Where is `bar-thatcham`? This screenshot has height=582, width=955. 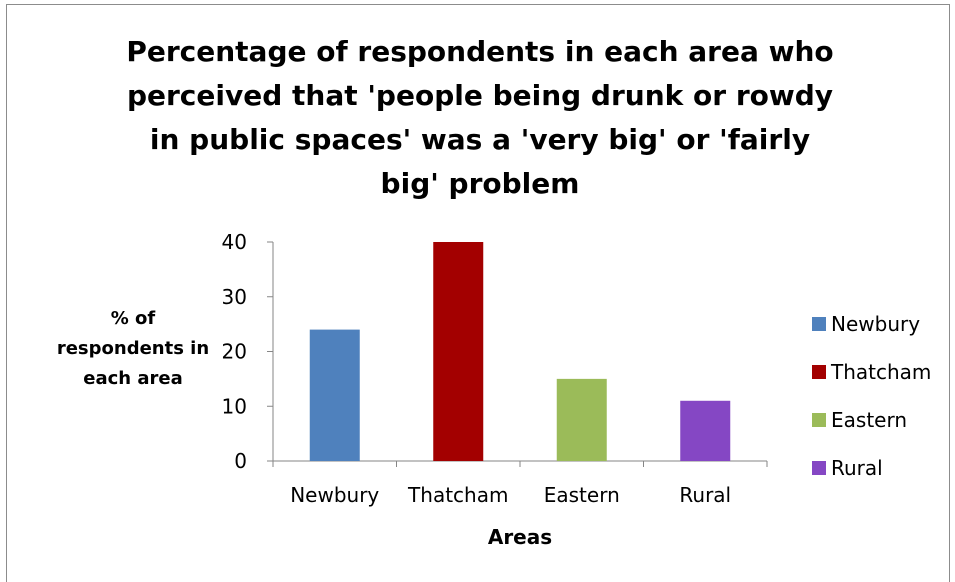
bar-thatcham is located at coordinates (458, 351).